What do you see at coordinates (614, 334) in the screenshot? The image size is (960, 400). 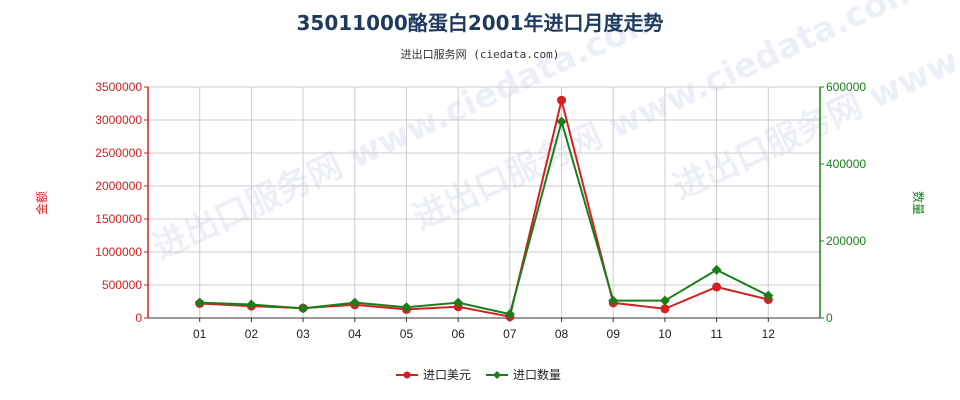 I see `x-tick-label: 09` at bounding box center [614, 334].